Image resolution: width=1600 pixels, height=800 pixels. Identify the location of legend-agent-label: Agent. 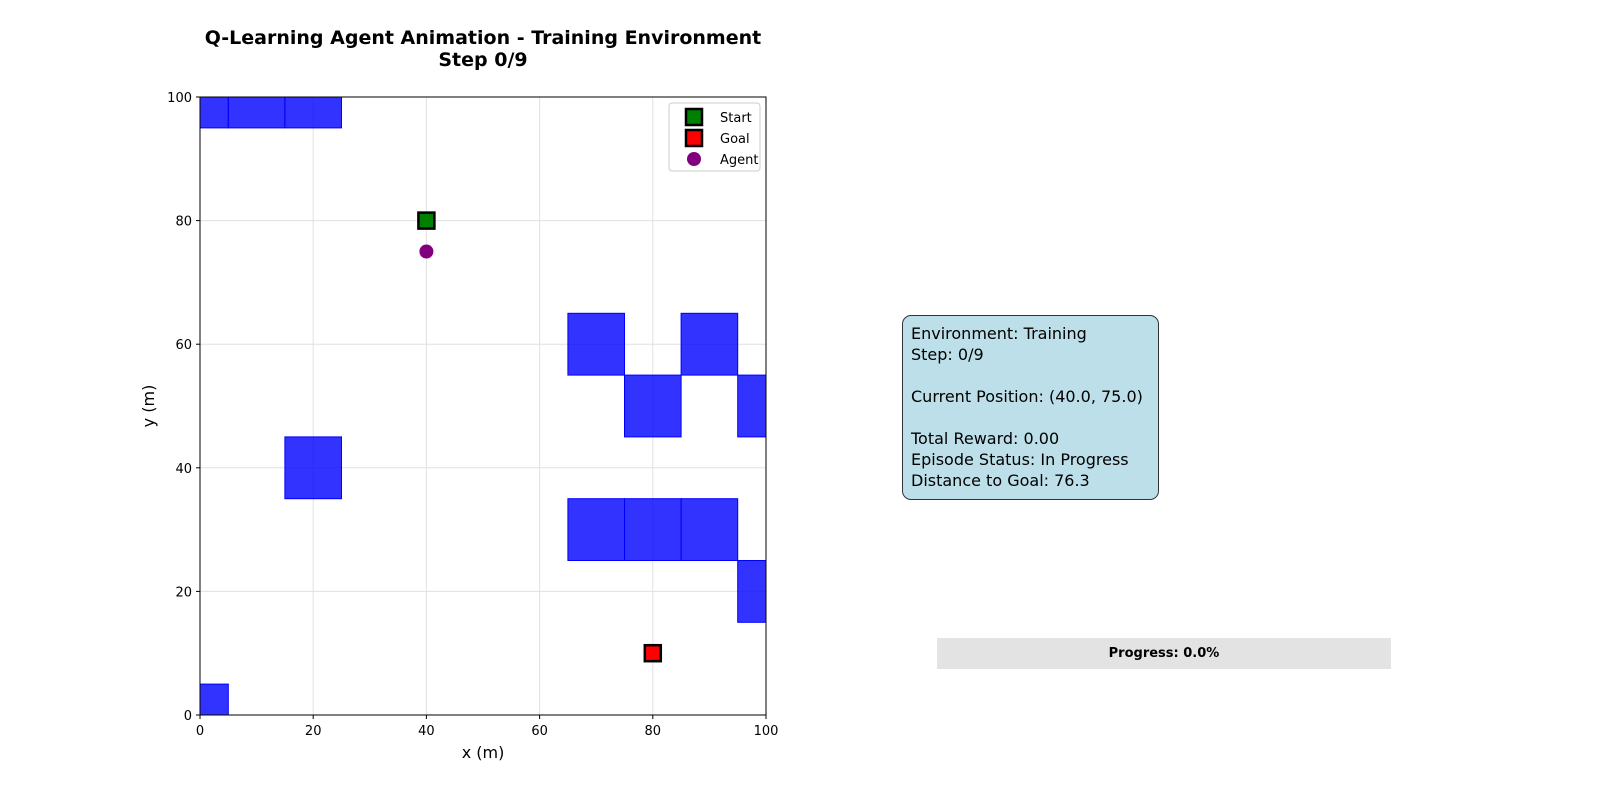
(739, 160).